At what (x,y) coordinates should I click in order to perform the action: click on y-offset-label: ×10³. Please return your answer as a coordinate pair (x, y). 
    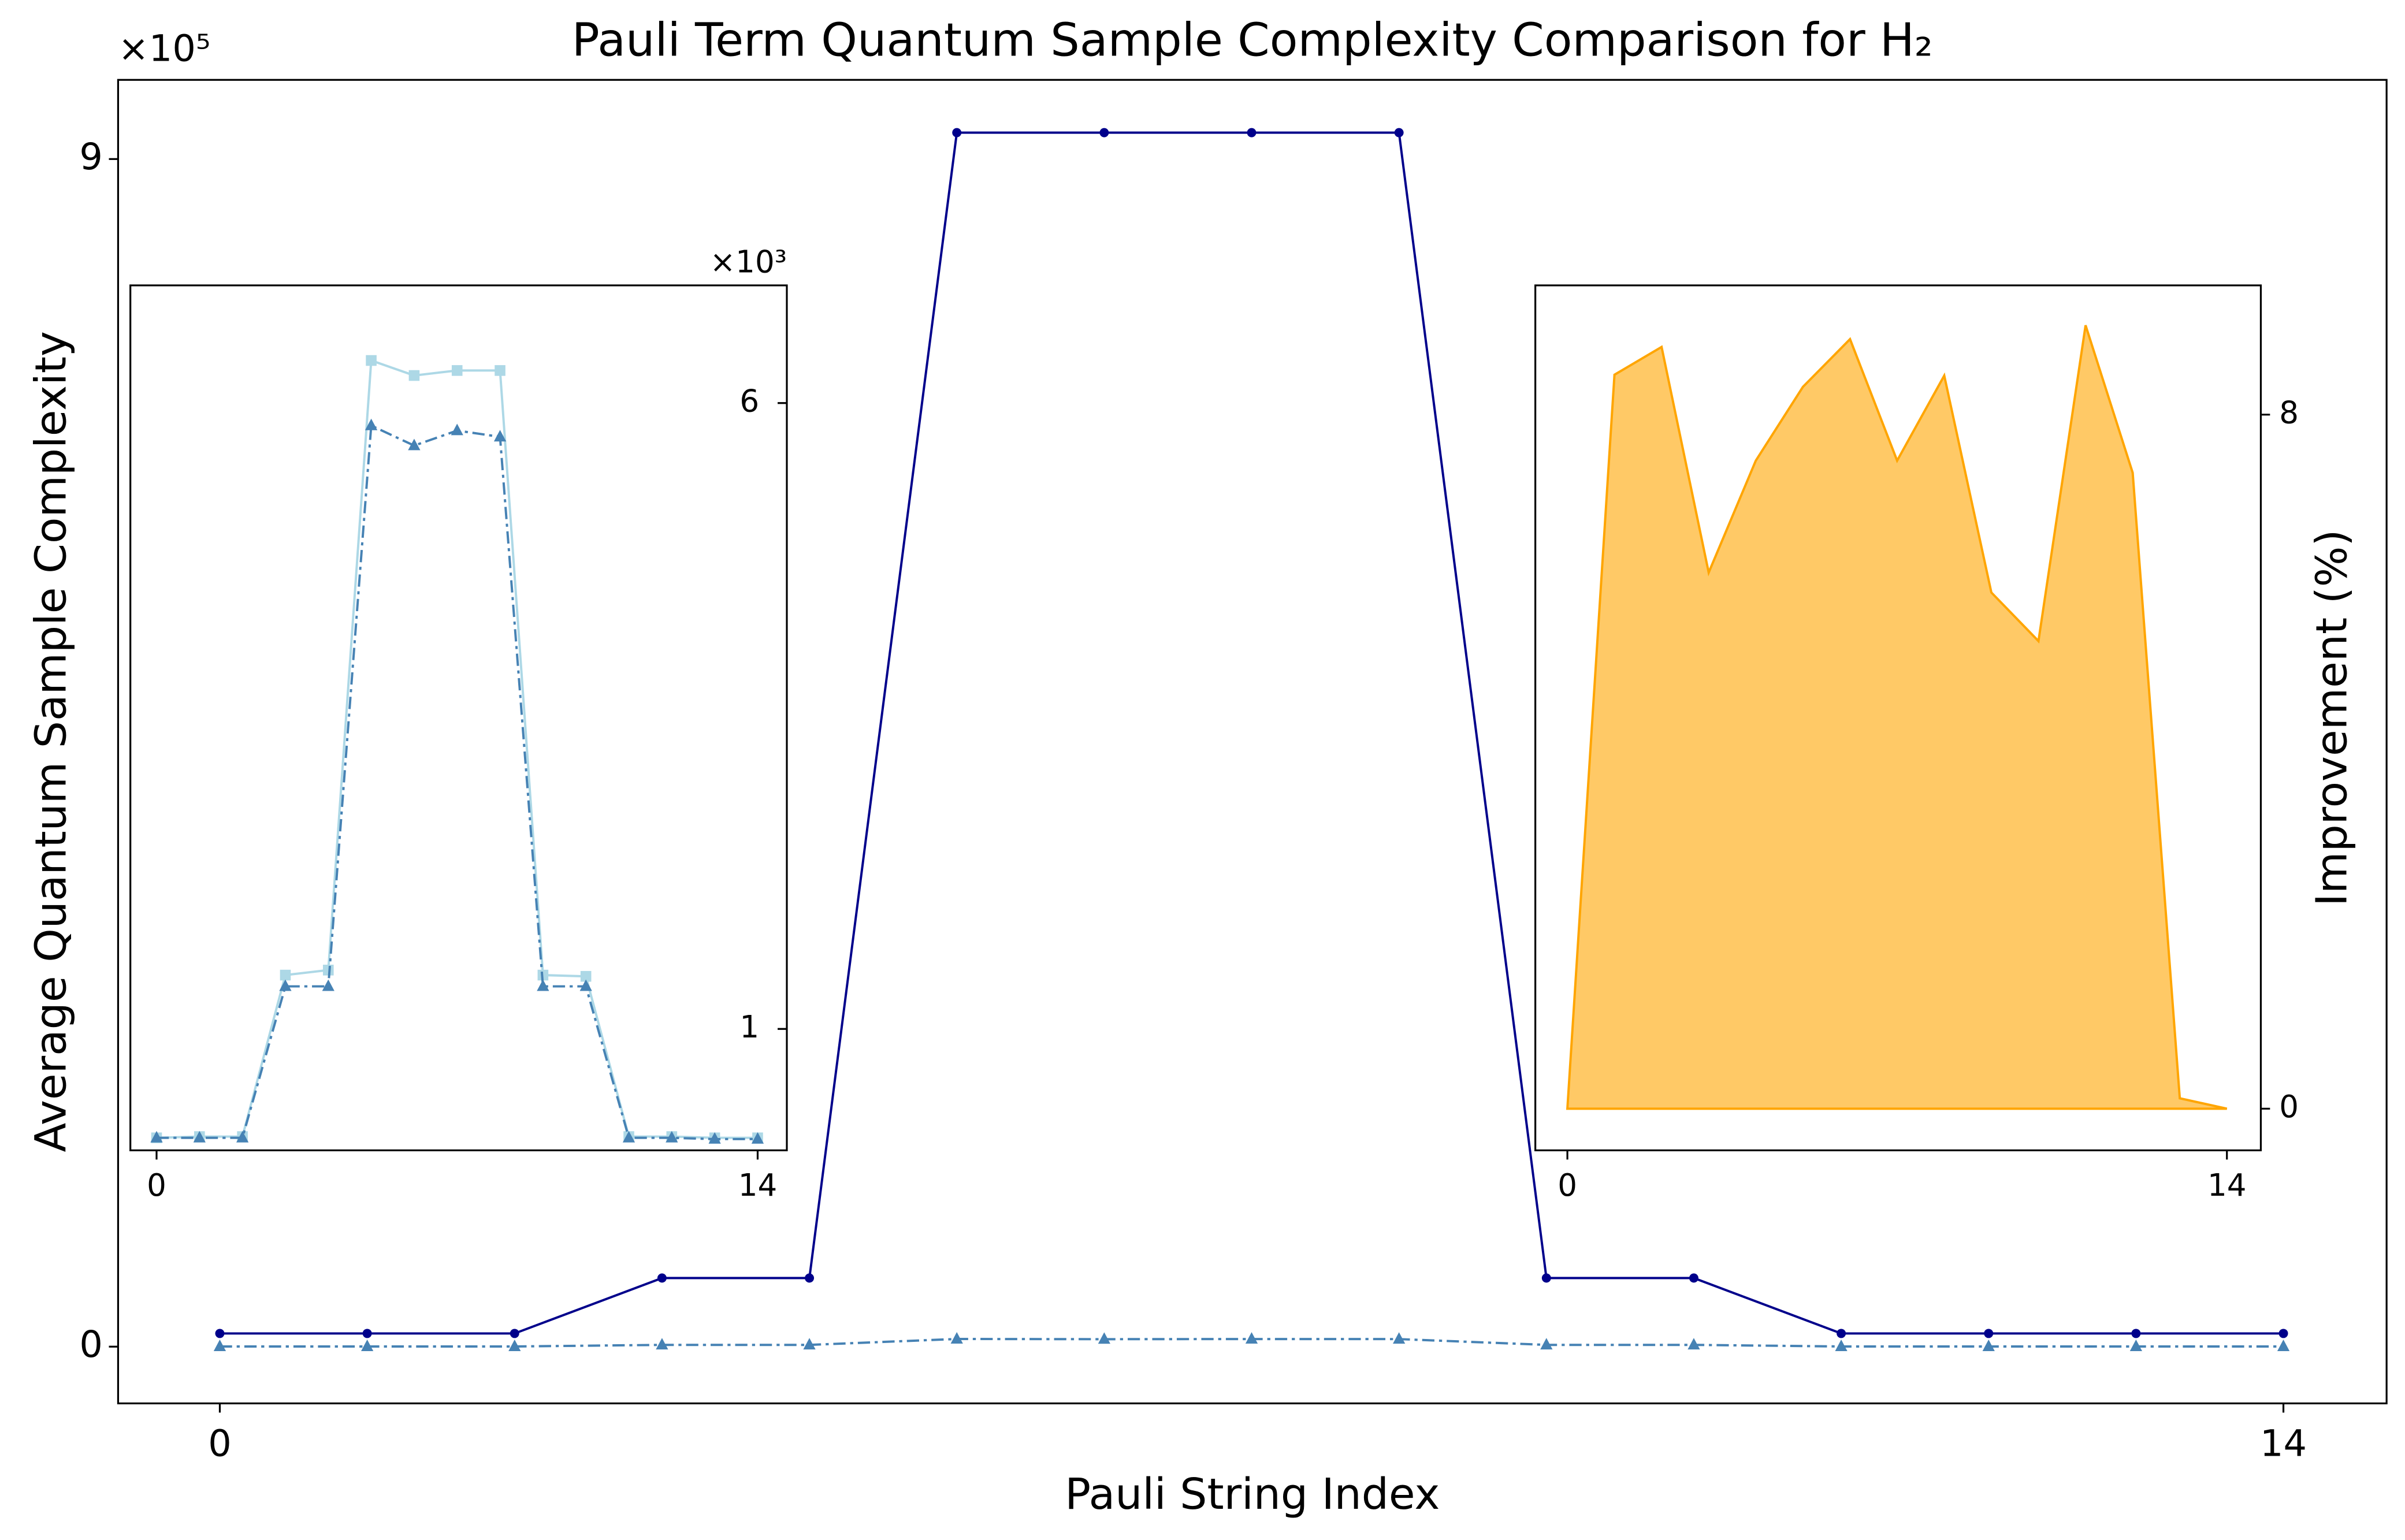
    Looking at the image, I should click on (748, 262).